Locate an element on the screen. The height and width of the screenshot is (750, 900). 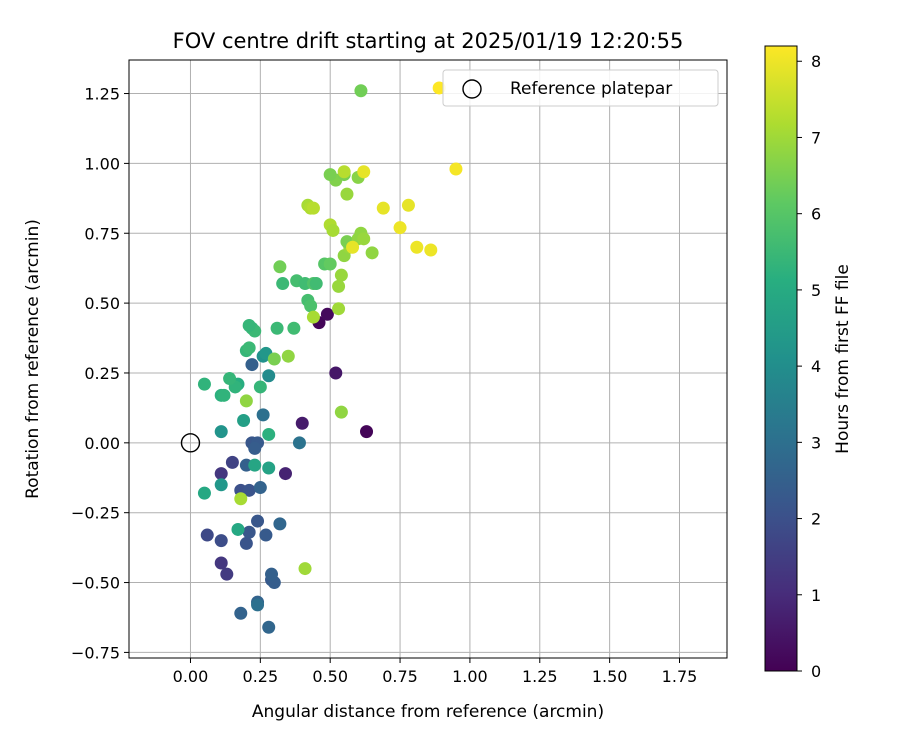
legend: Reference platepar is located at coordinates (580, 88).